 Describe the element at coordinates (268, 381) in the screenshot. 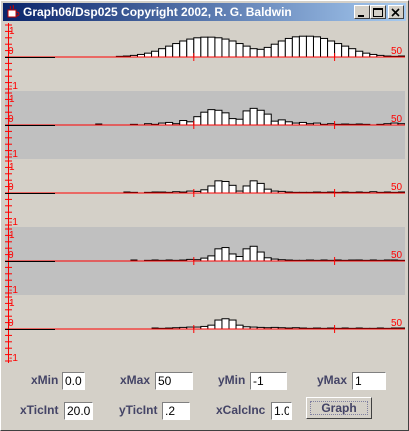

I see `ymin-input` at that location.